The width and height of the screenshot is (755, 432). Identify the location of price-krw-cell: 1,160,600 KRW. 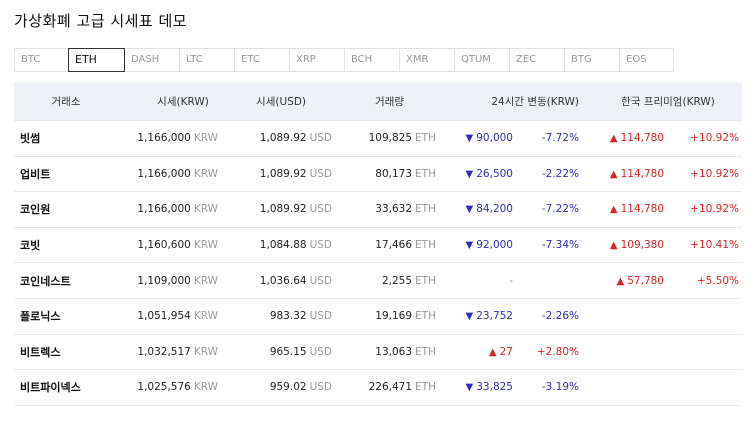
(168, 245).